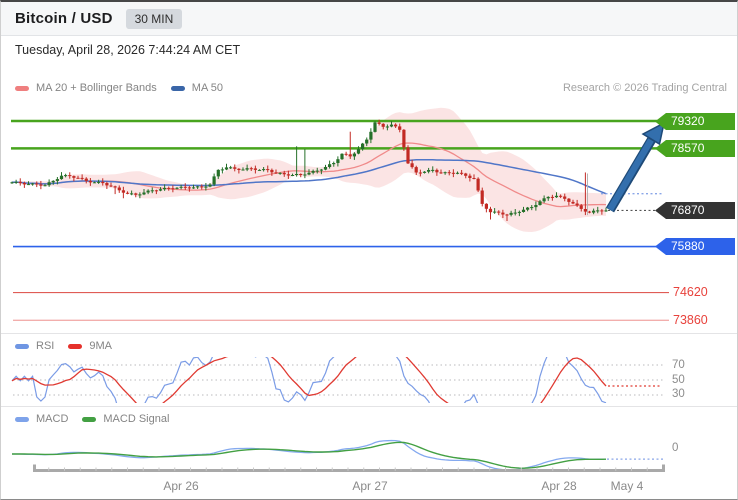 The image size is (738, 500). Describe the element at coordinates (45, 346) in the screenshot. I see `rsi-legend-label: RSI` at that location.